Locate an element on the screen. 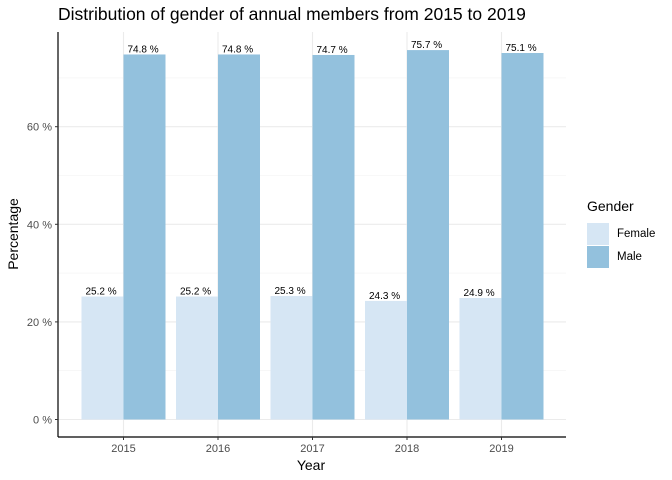 The image size is (672, 480). legend-key-female is located at coordinates (598, 233).